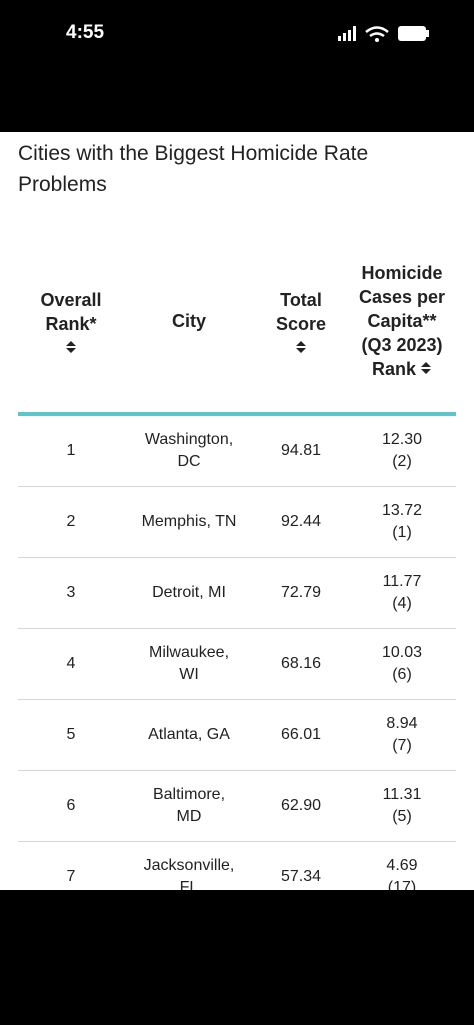 The image size is (474, 1025). I want to click on column-header: Overall Rank*, so click(71, 323).